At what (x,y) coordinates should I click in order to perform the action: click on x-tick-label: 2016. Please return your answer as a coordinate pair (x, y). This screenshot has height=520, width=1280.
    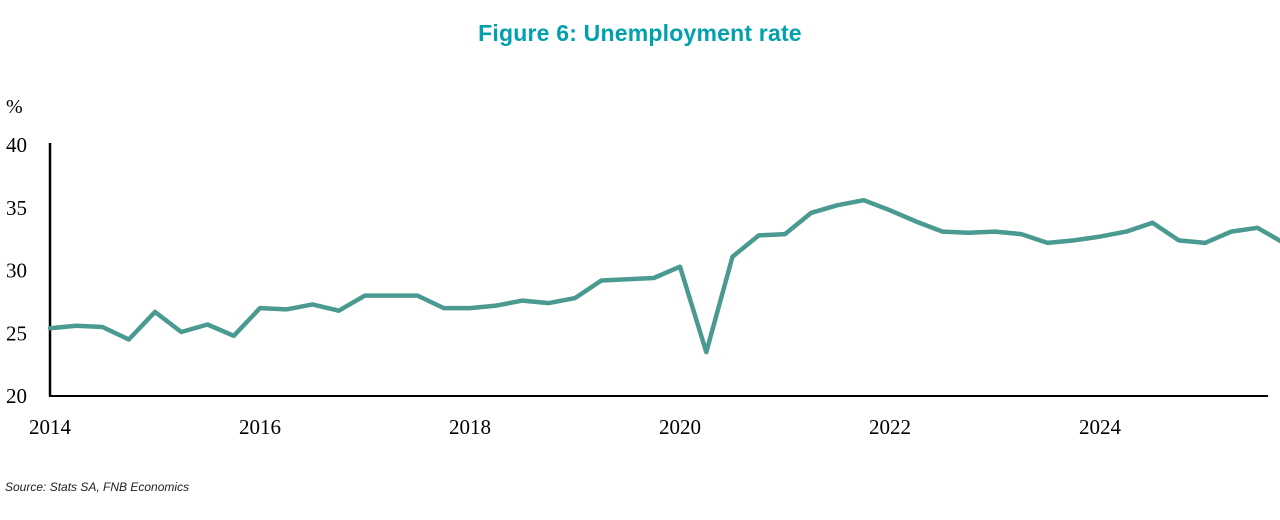
    Looking at the image, I should click on (260, 427).